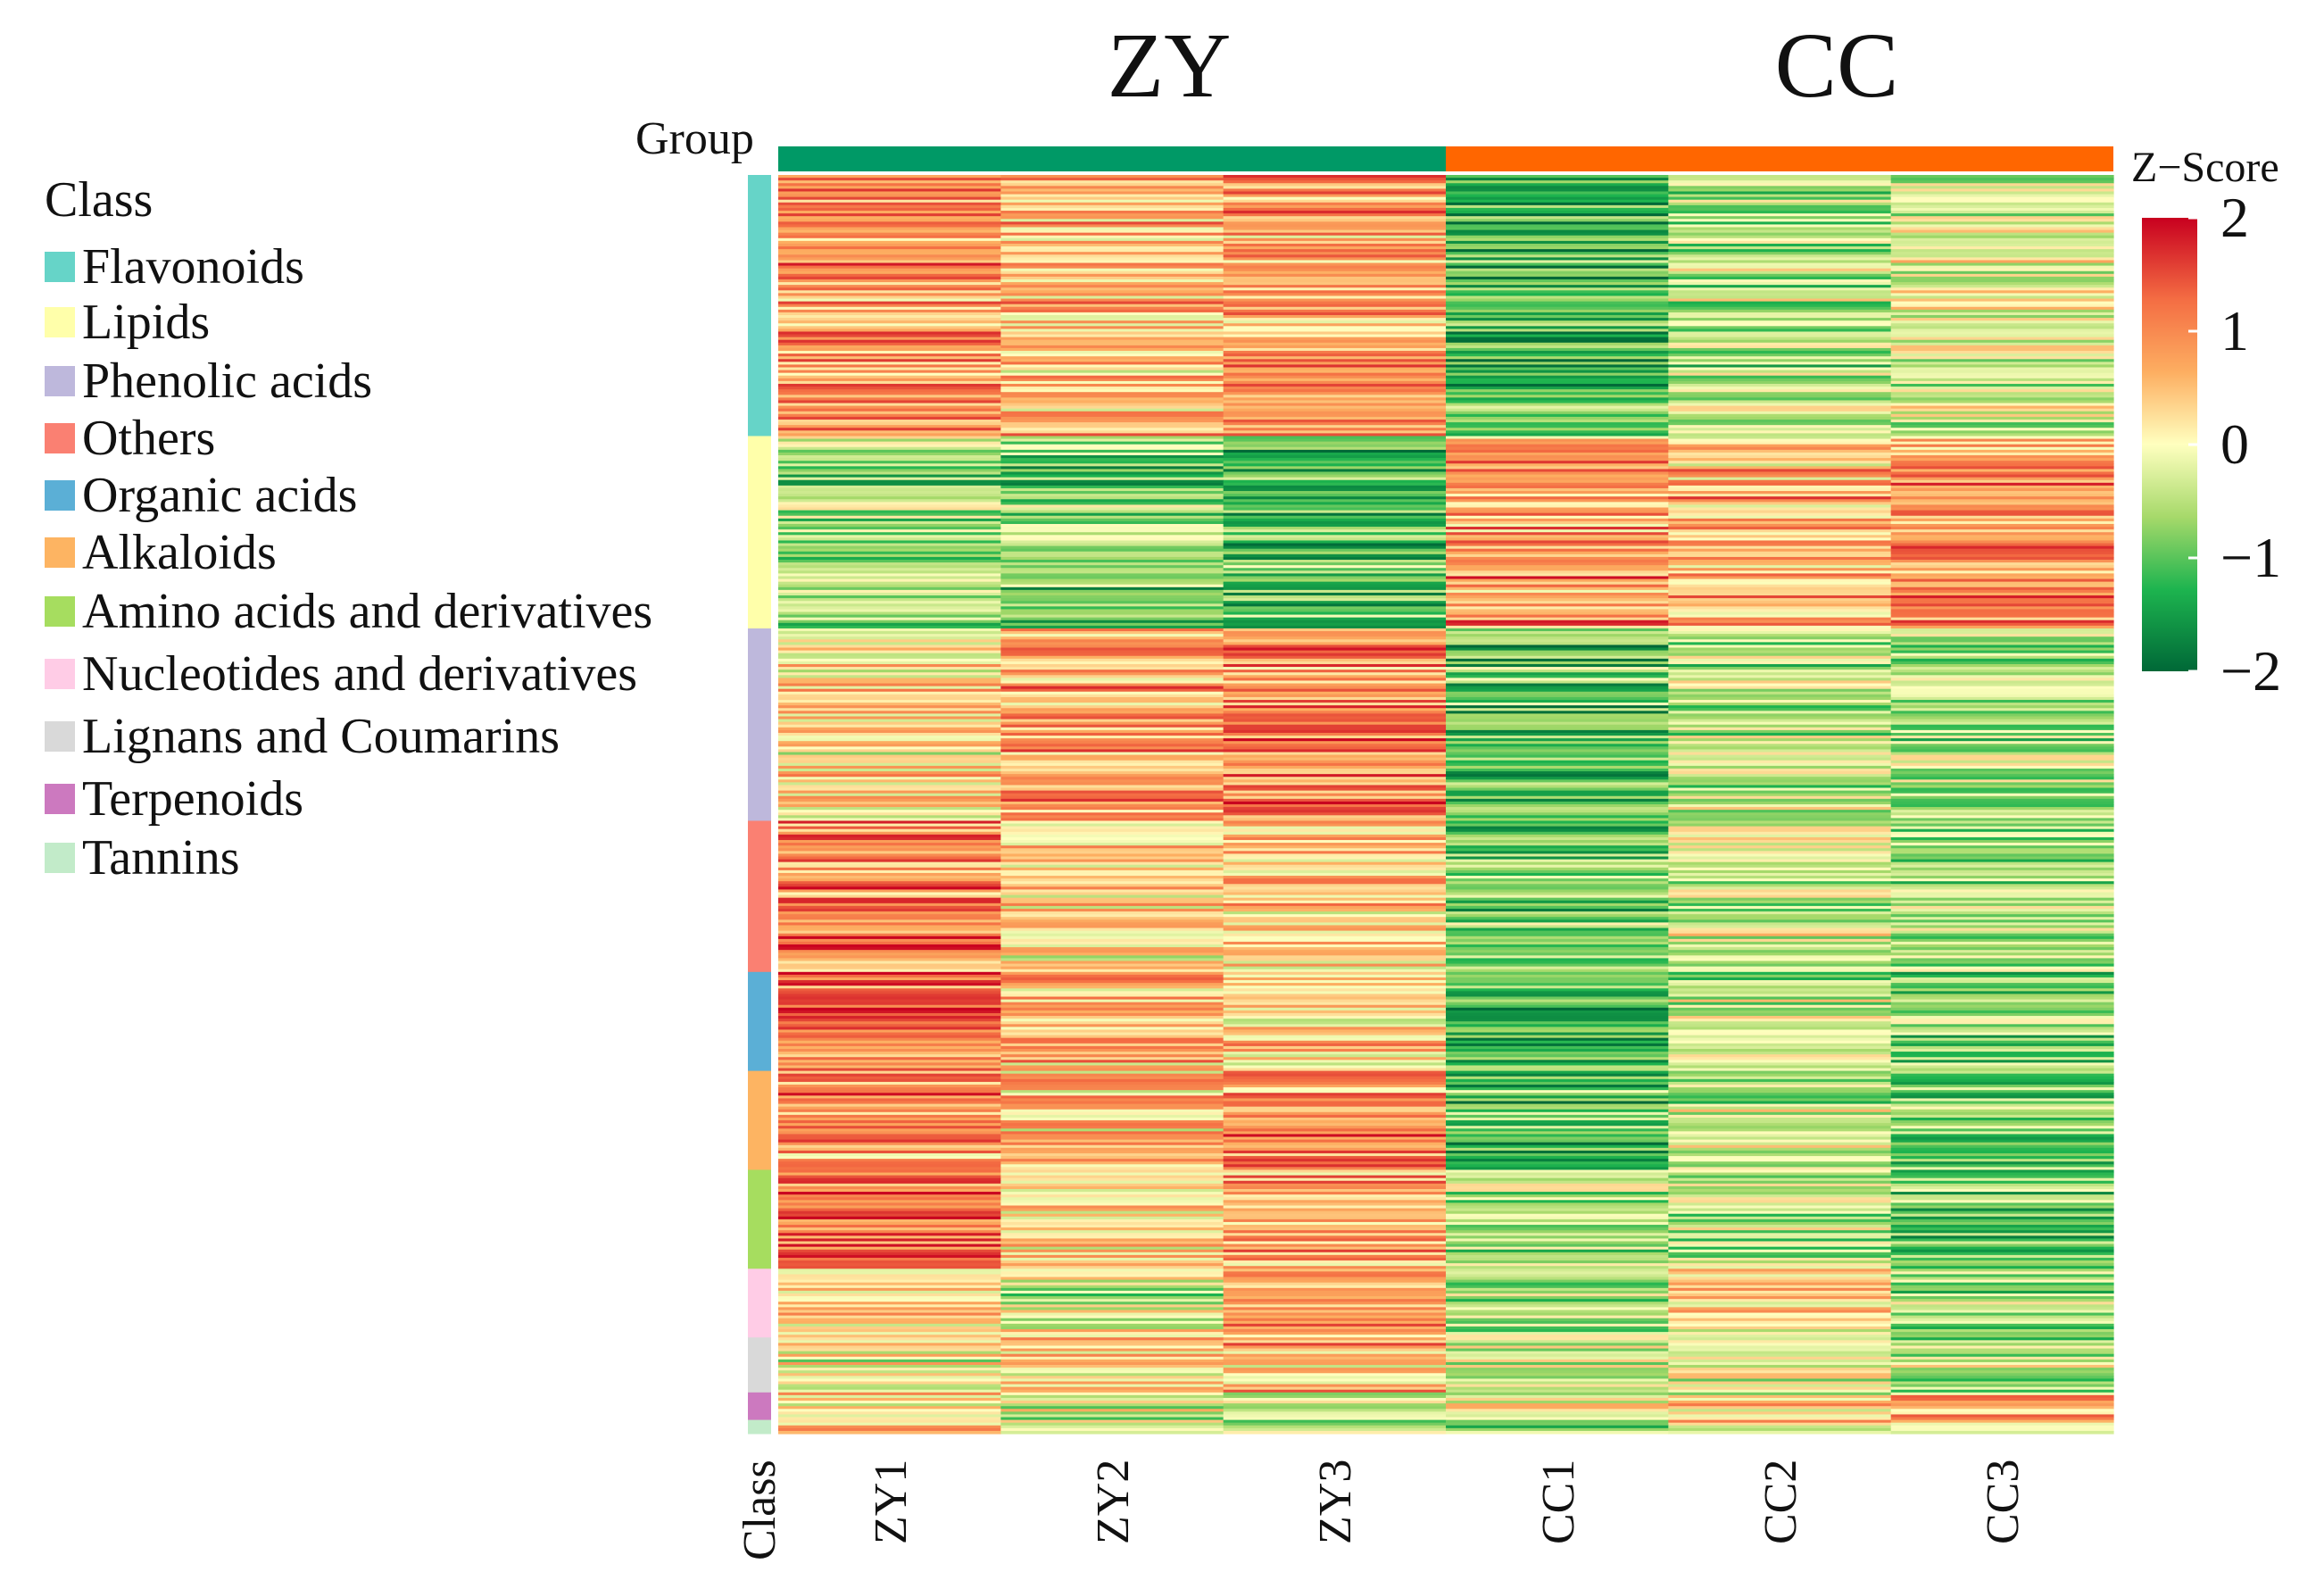 The height and width of the screenshot is (1572, 2324). What do you see at coordinates (1169, 65) in the screenshot?
I see `group-title-zy: ZY` at bounding box center [1169, 65].